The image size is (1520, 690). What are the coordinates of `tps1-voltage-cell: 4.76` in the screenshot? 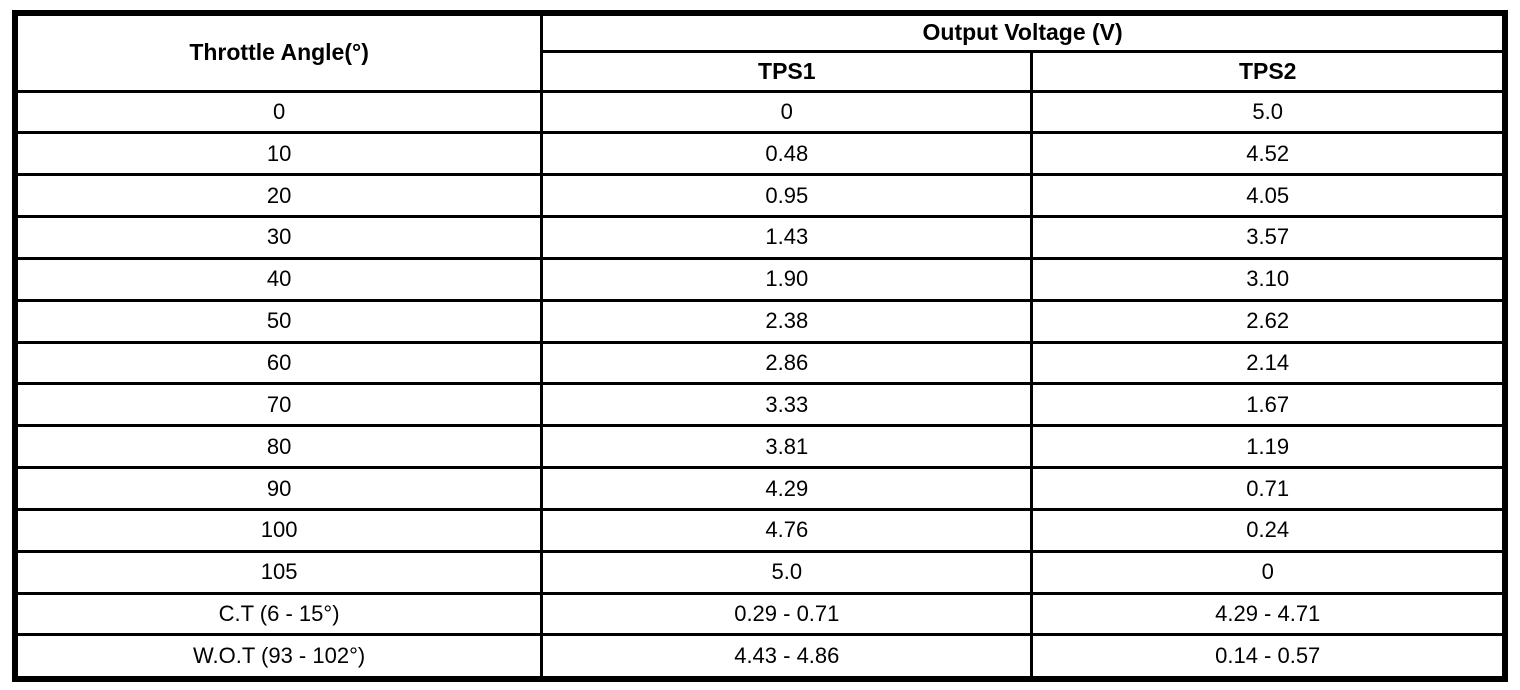 It's located at (787, 530).